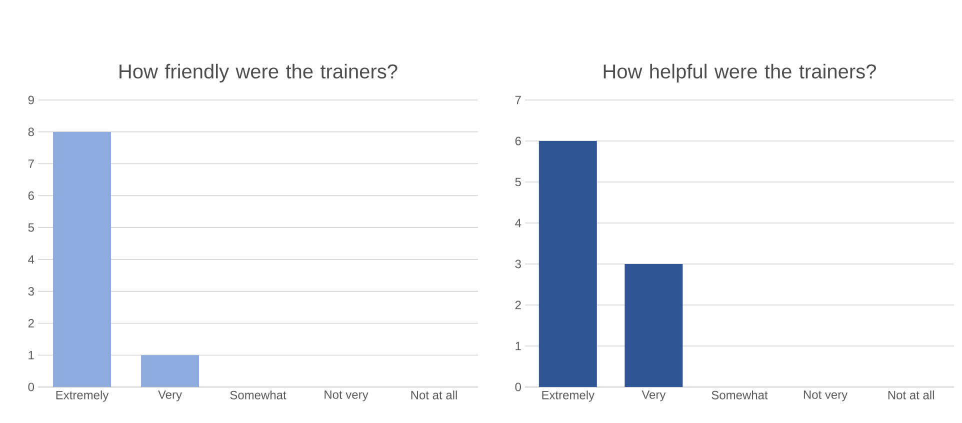 Image resolution: width=962 pixels, height=423 pixels. Describe the element at coordinates (740, 73) in the screenshot. I see `chart-title: How helpful were the trainers?` at that location.